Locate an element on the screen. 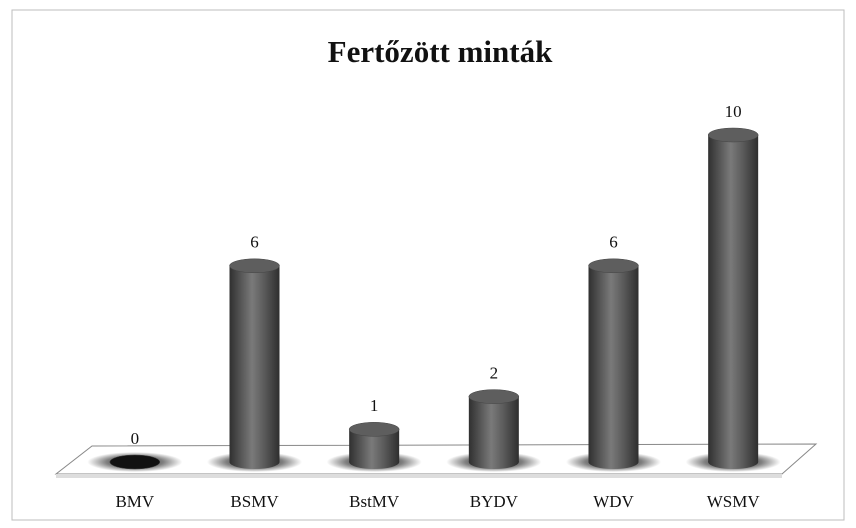 The image size is (856, 528). data-label: 0 is located at coordinates (135, 438).